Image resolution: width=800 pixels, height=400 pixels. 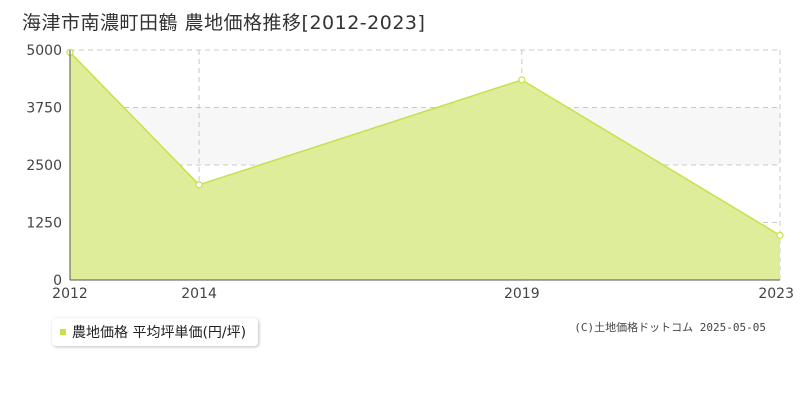 I want to click on x-tick-label: 2019, so click(x=522, y=294).